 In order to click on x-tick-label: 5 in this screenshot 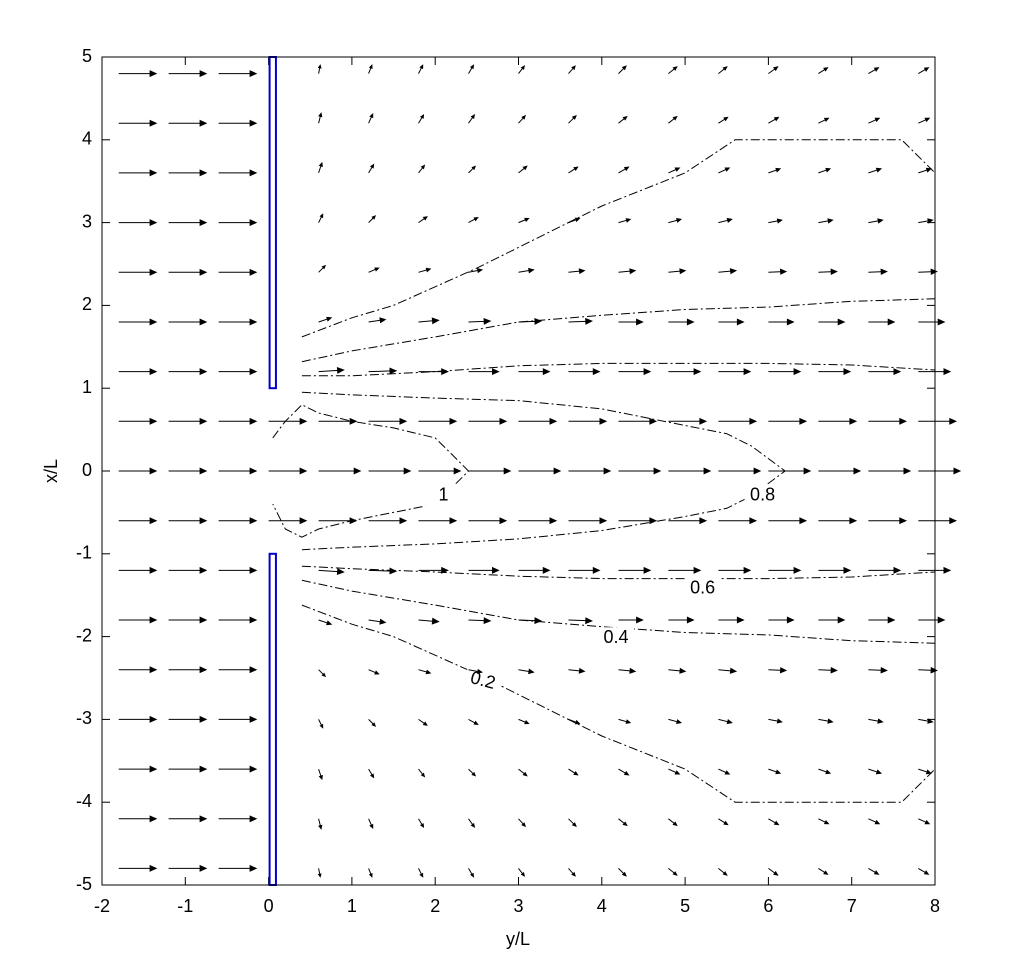, I will do `click(685, 906)`.